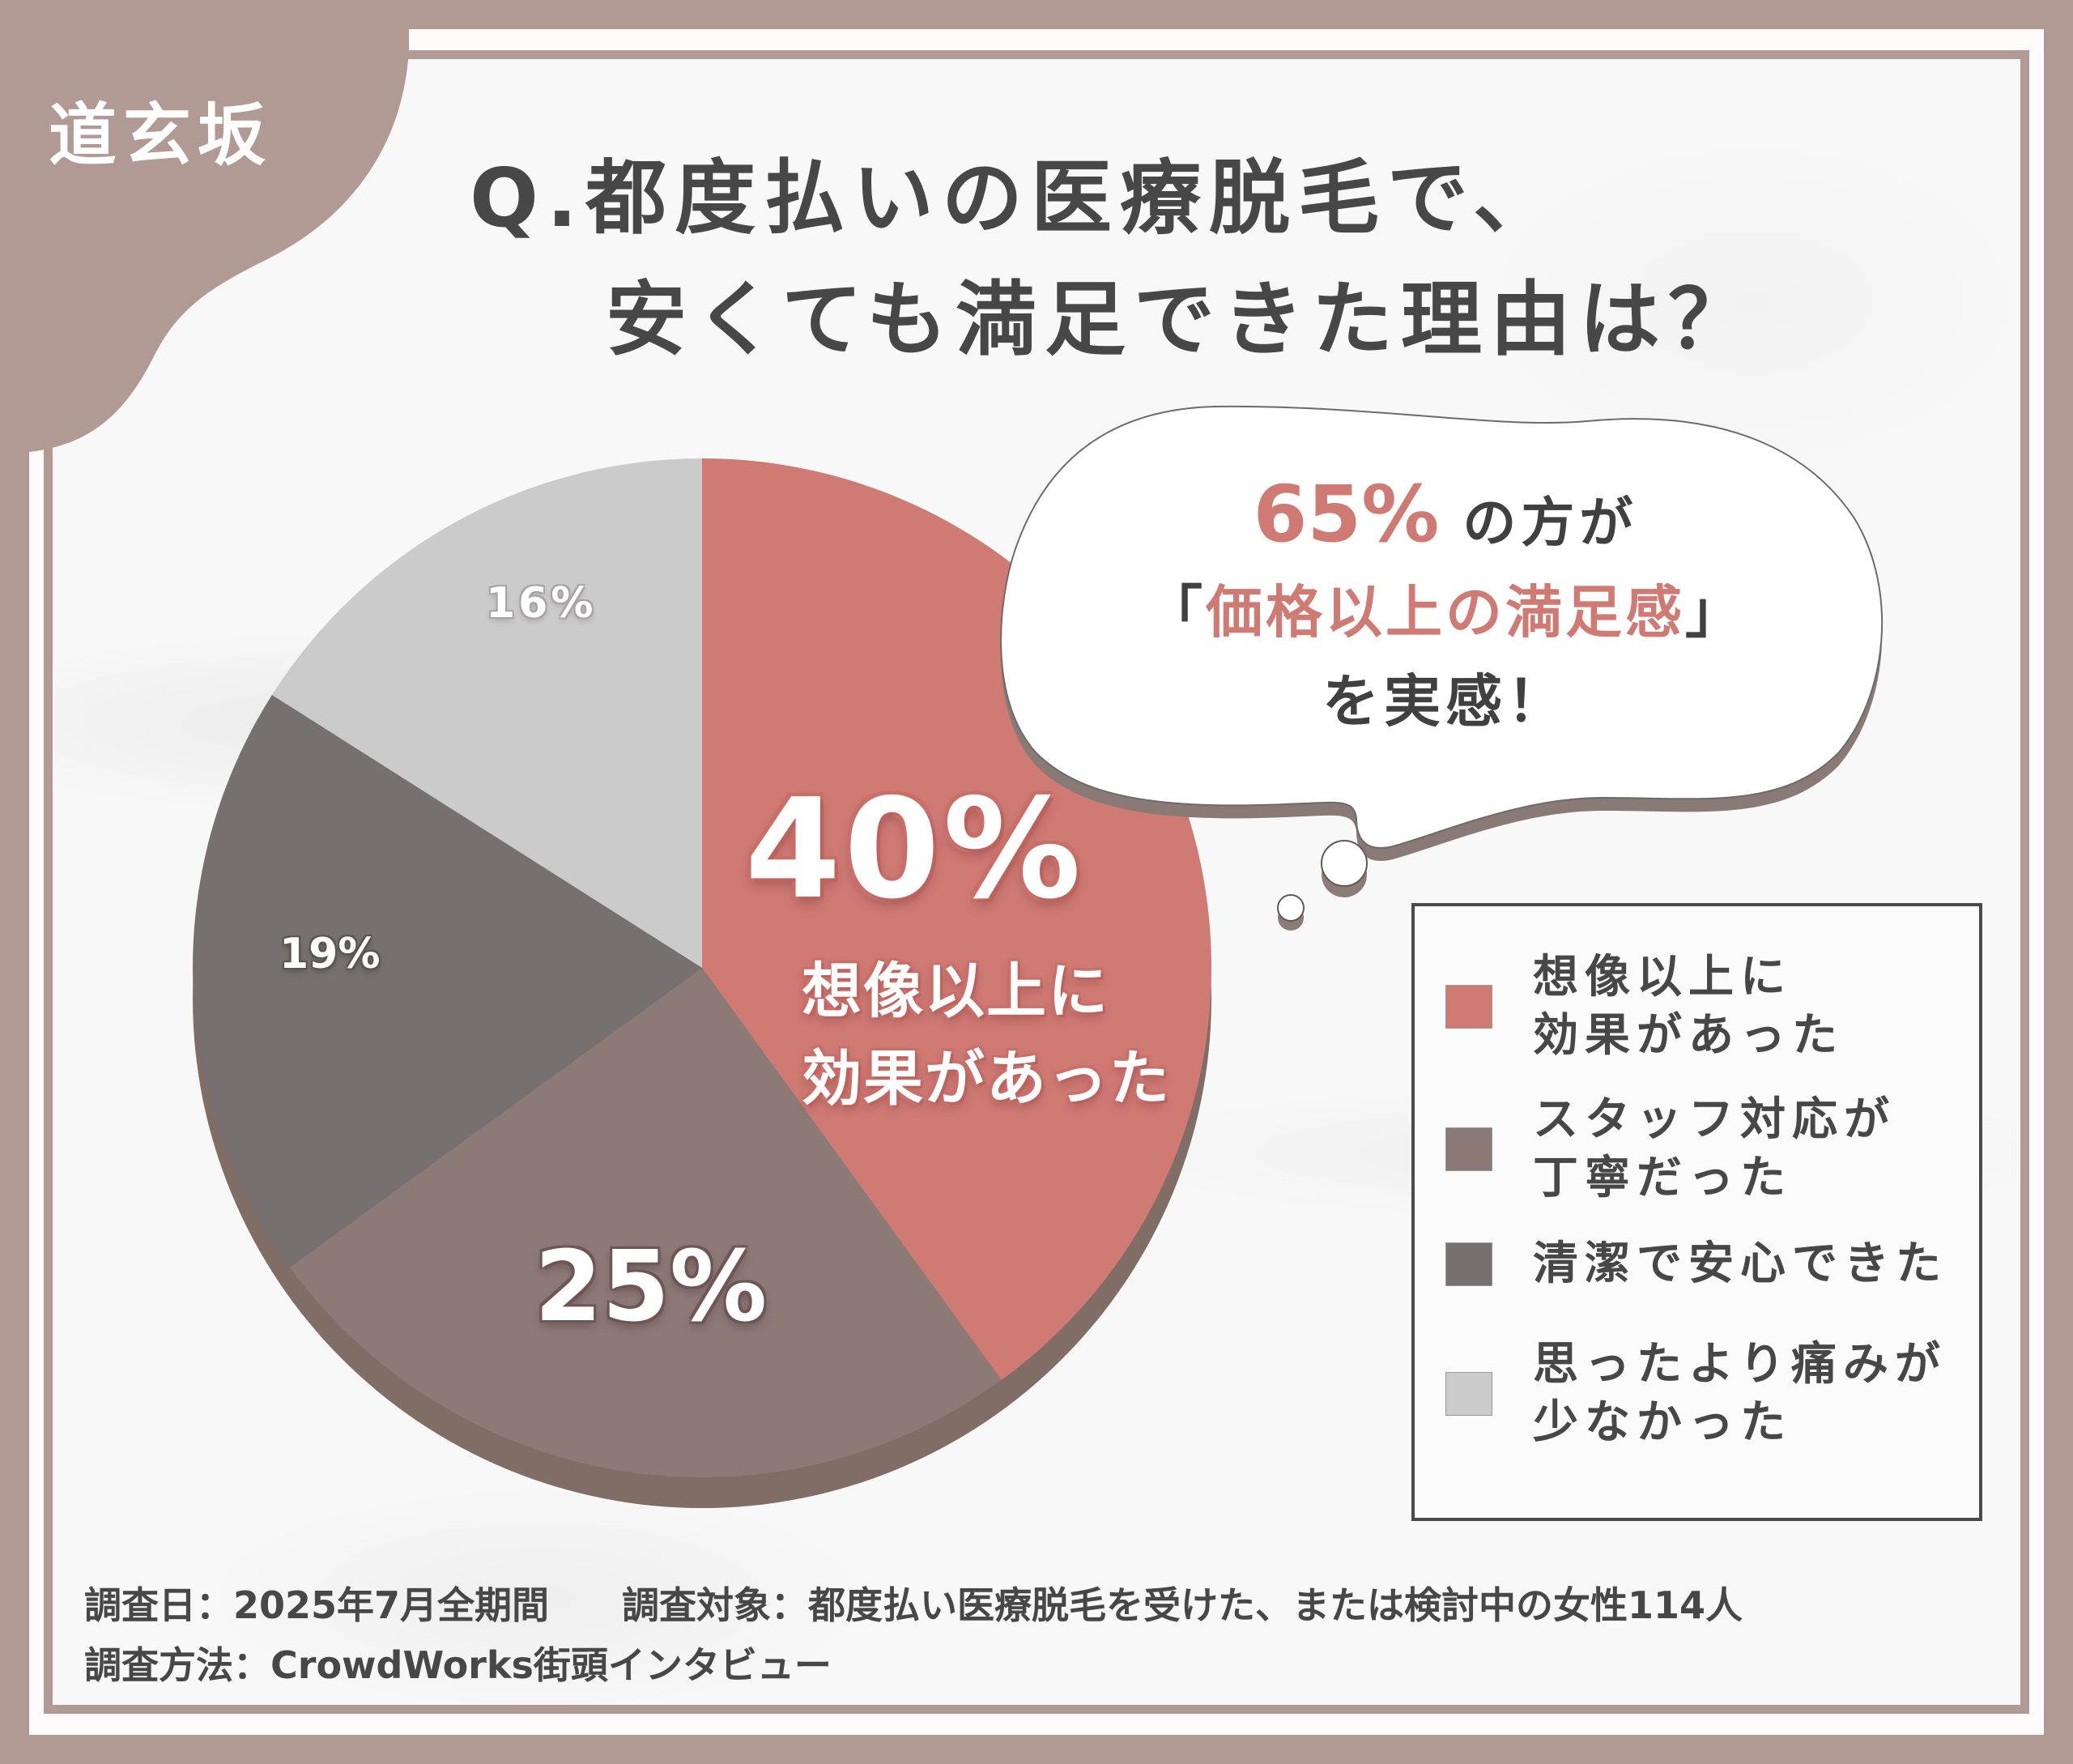  I want to click on callout-text: 65% の方が 「価格以上の満足感」 を実感！, so click(1445, 608).